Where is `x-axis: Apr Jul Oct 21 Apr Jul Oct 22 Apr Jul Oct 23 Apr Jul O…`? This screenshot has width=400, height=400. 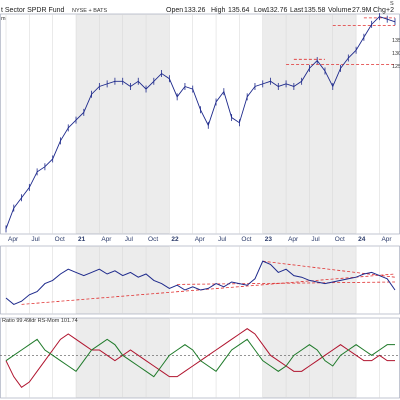
x-axis: Apr Jul Oct 21 Apr Jul Oct 22 Apr Jul Oct 23 Apr Jul O… is located at coordinates (200, 239).